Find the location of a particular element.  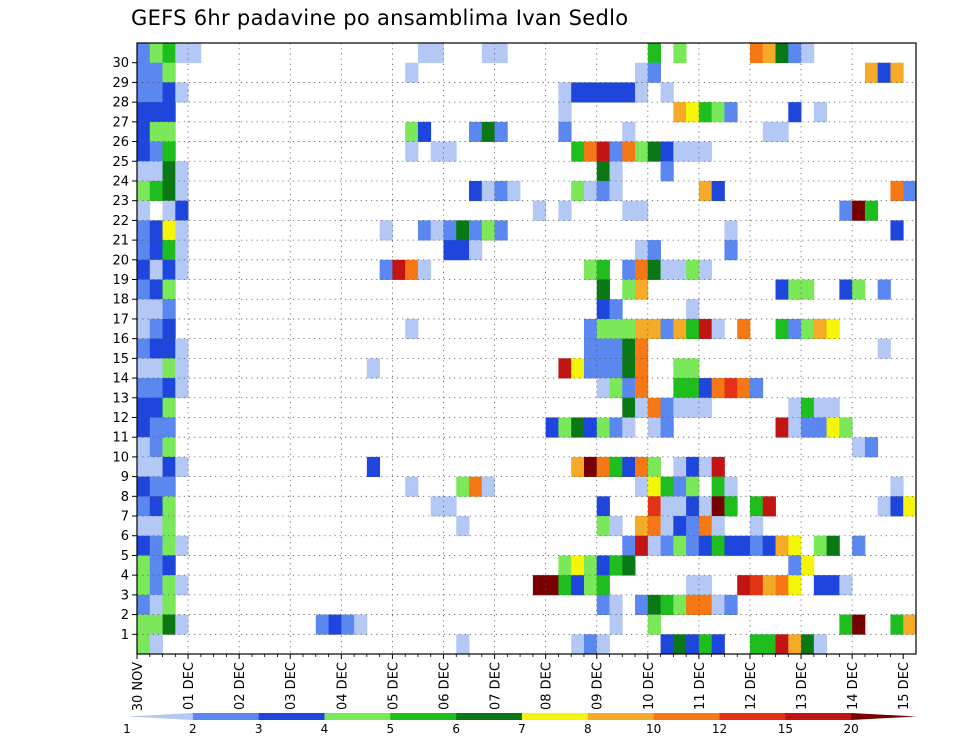

x-tick-label: 06 DEC is located at coordinates (444, 686).